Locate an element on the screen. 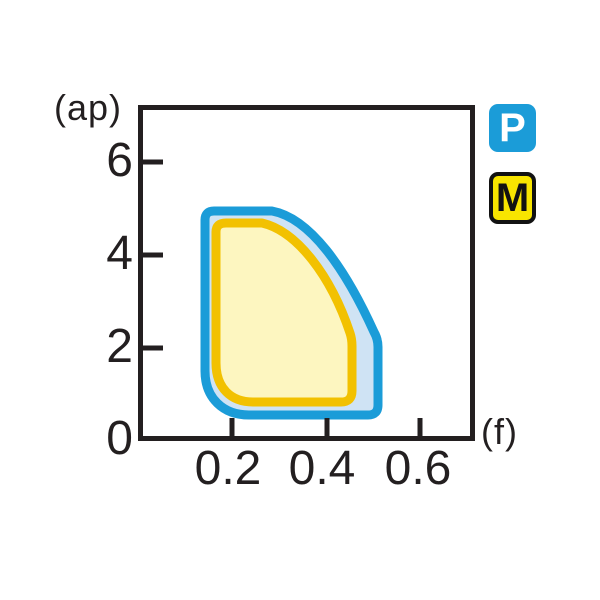 This screenshot has height=600, width=600. y-tick-label-0: 0 is located at coordinates (119, 438).